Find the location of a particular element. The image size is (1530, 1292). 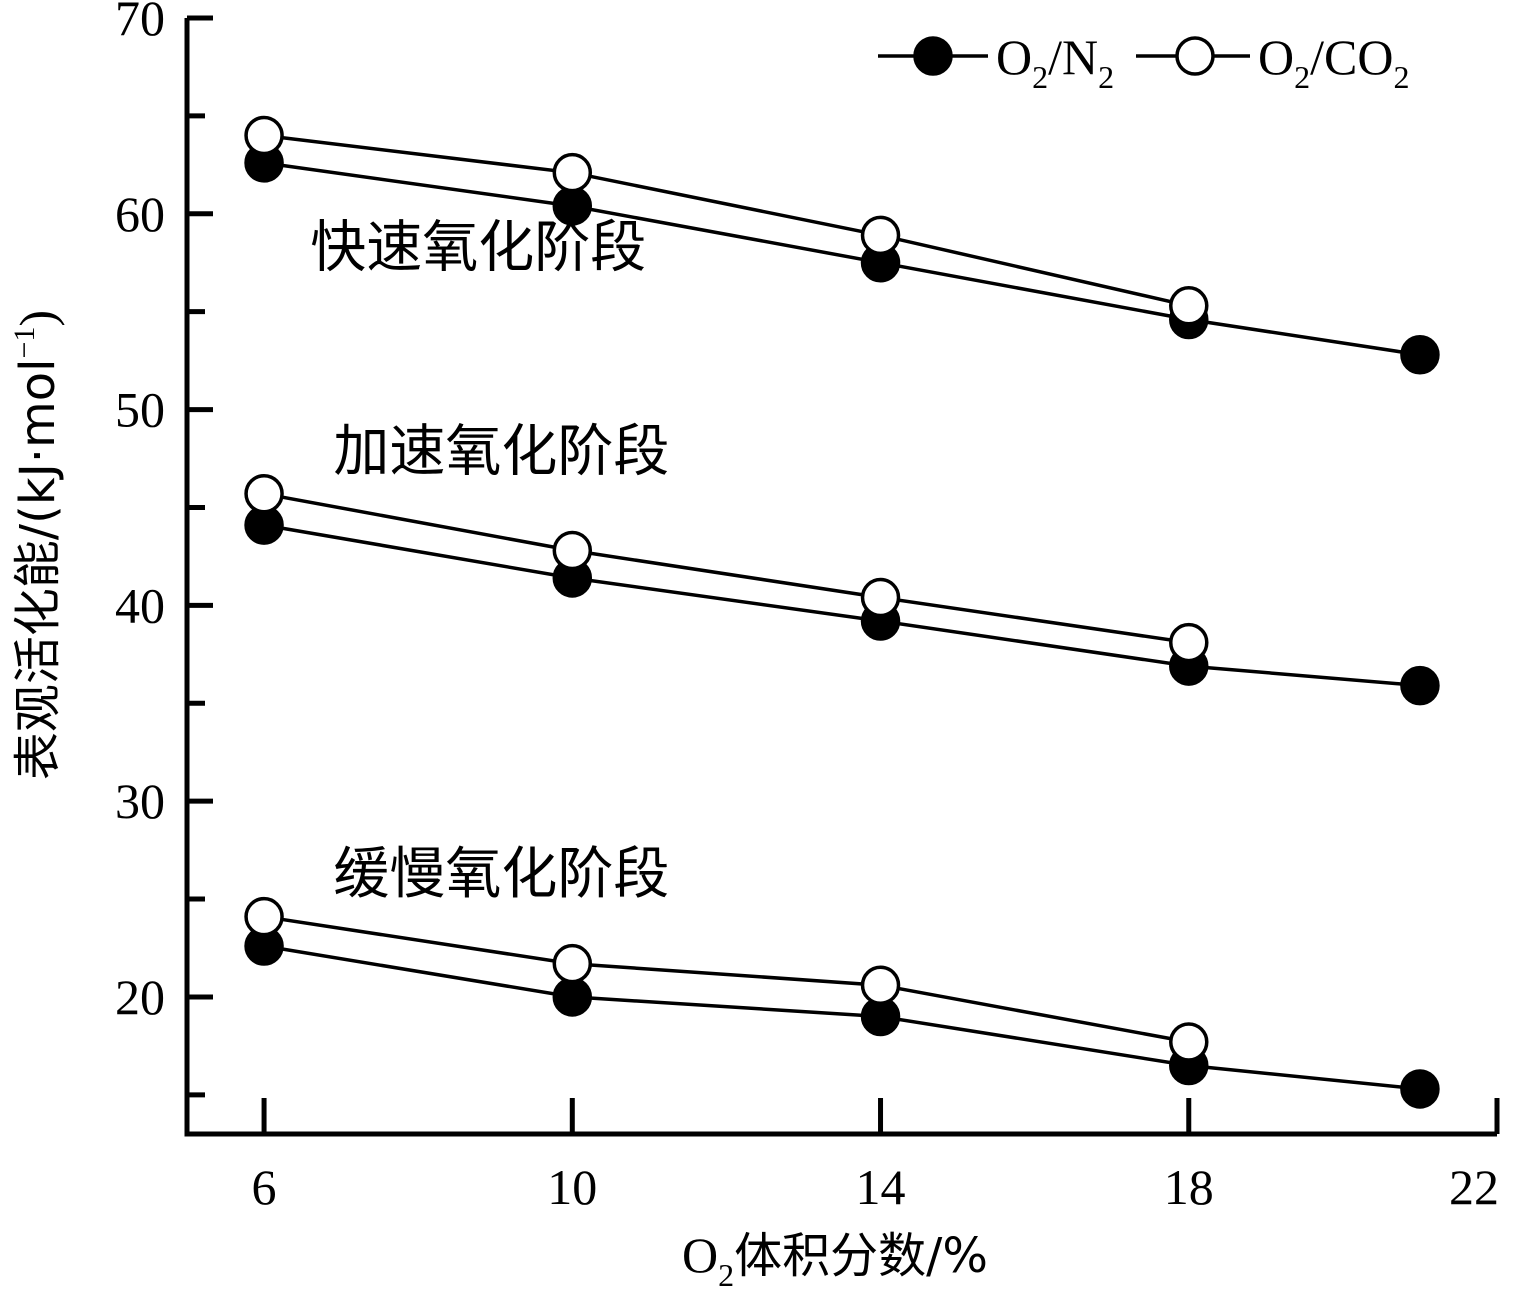

legend-label: O2/N2 is located at coordinates (1055, 62).